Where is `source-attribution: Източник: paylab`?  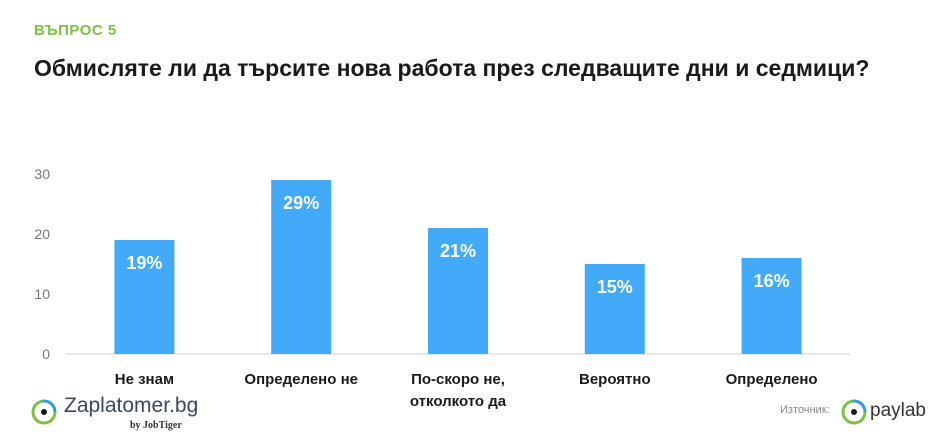 source-attribution: Източник: paylab is located at coordinates (855, 413).